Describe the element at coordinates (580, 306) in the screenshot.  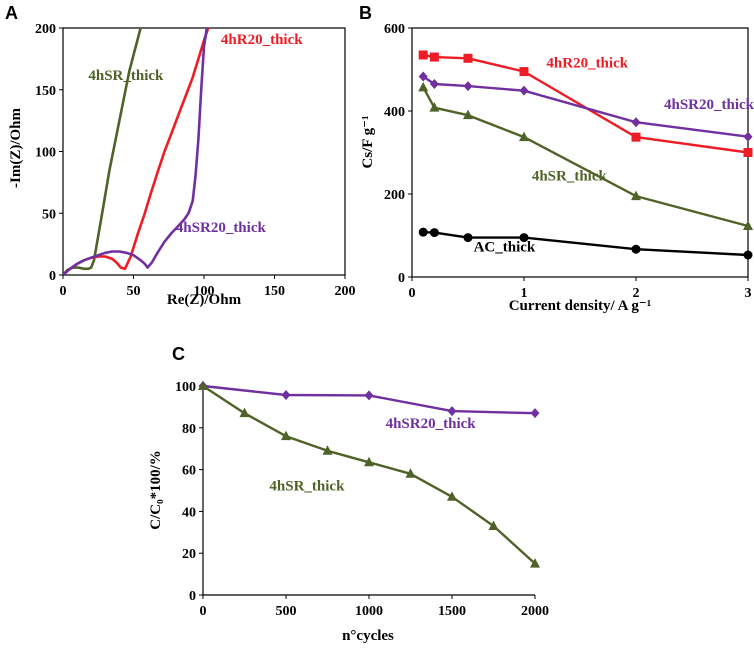
I see `panel-b-x-axis-label: Current density/ A g⁻¹` at that location.